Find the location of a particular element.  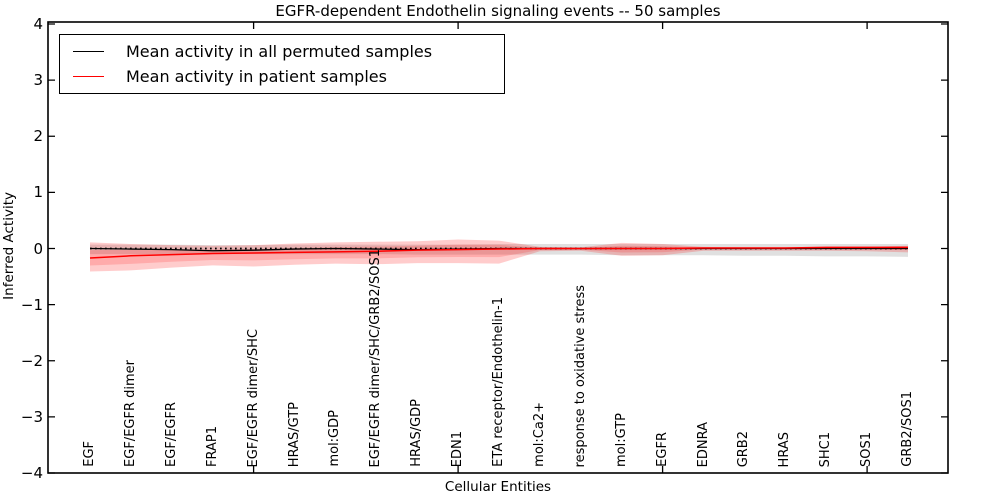

y-tick-label: 1 is located at coordinates (38, 192).